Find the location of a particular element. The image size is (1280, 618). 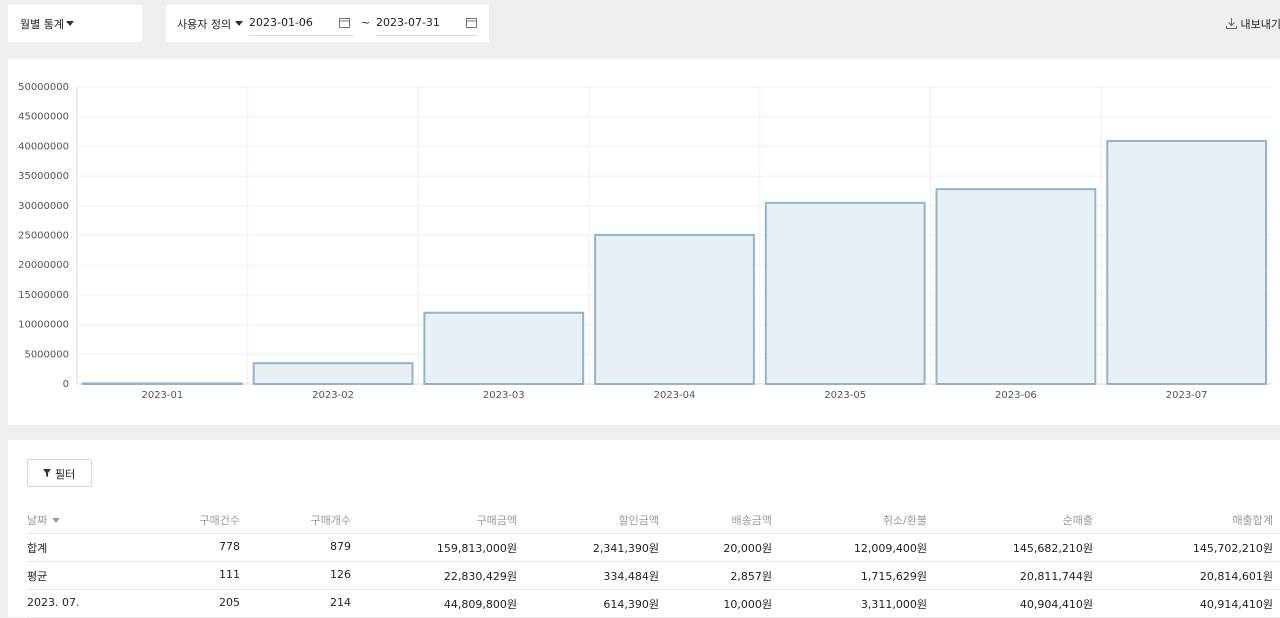

column-header: 순매출 is located at coordinates (1078, 520).